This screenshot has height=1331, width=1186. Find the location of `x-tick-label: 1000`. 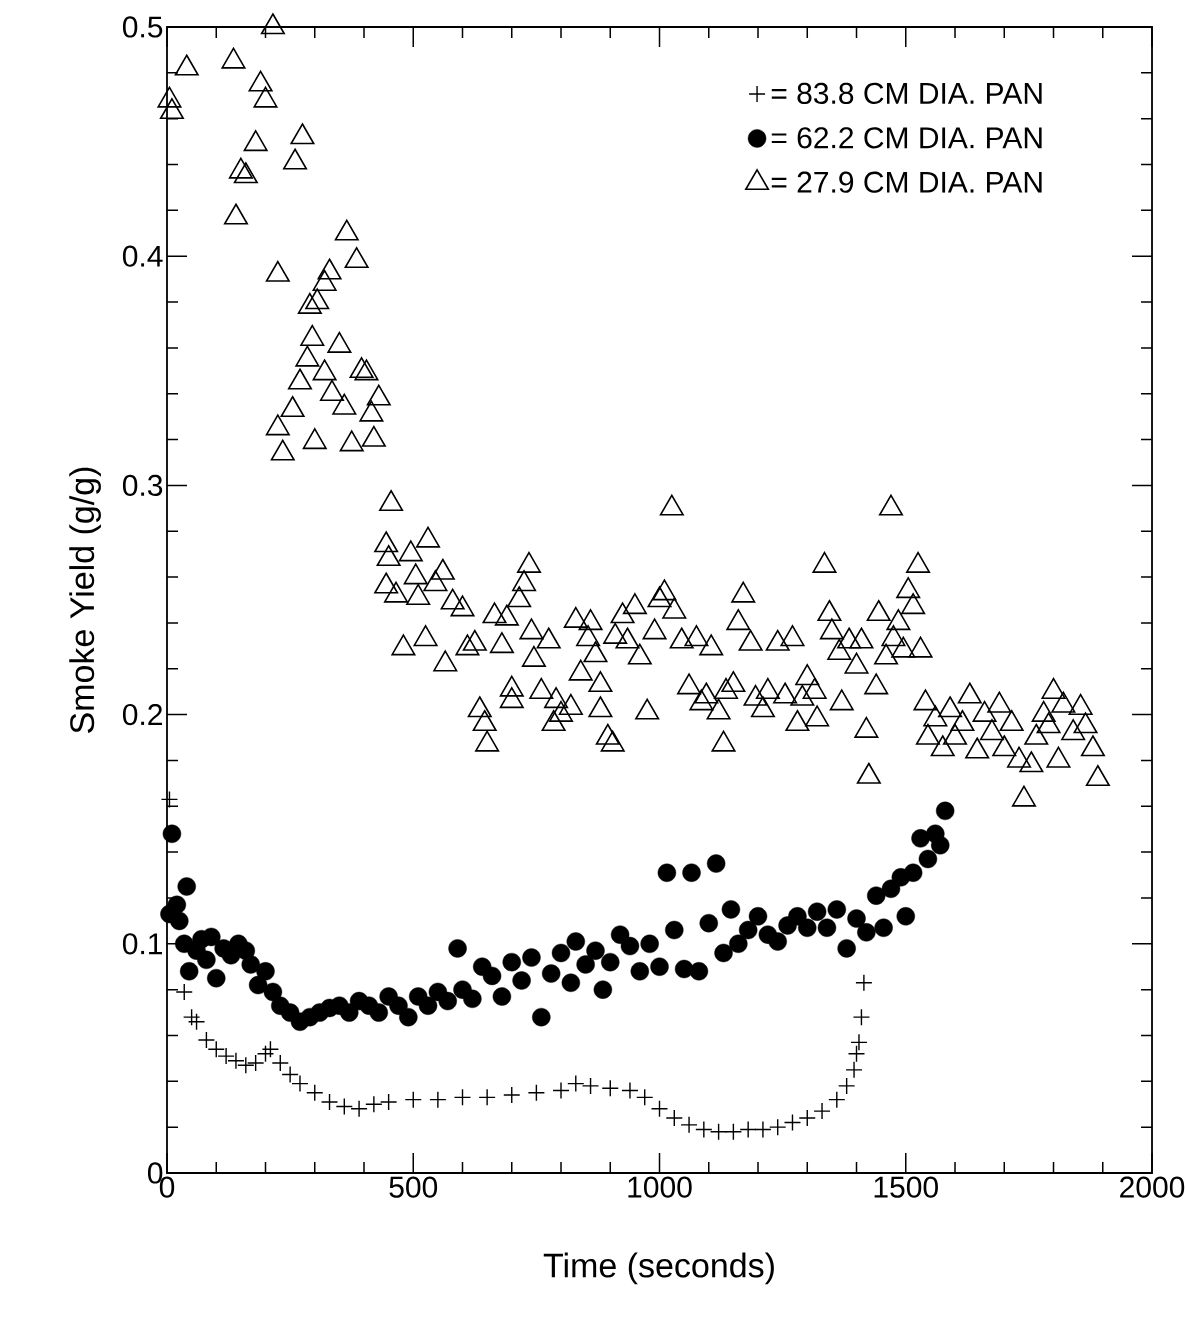

x-tick-label: 1000 is located at coordinates (660, 1187).